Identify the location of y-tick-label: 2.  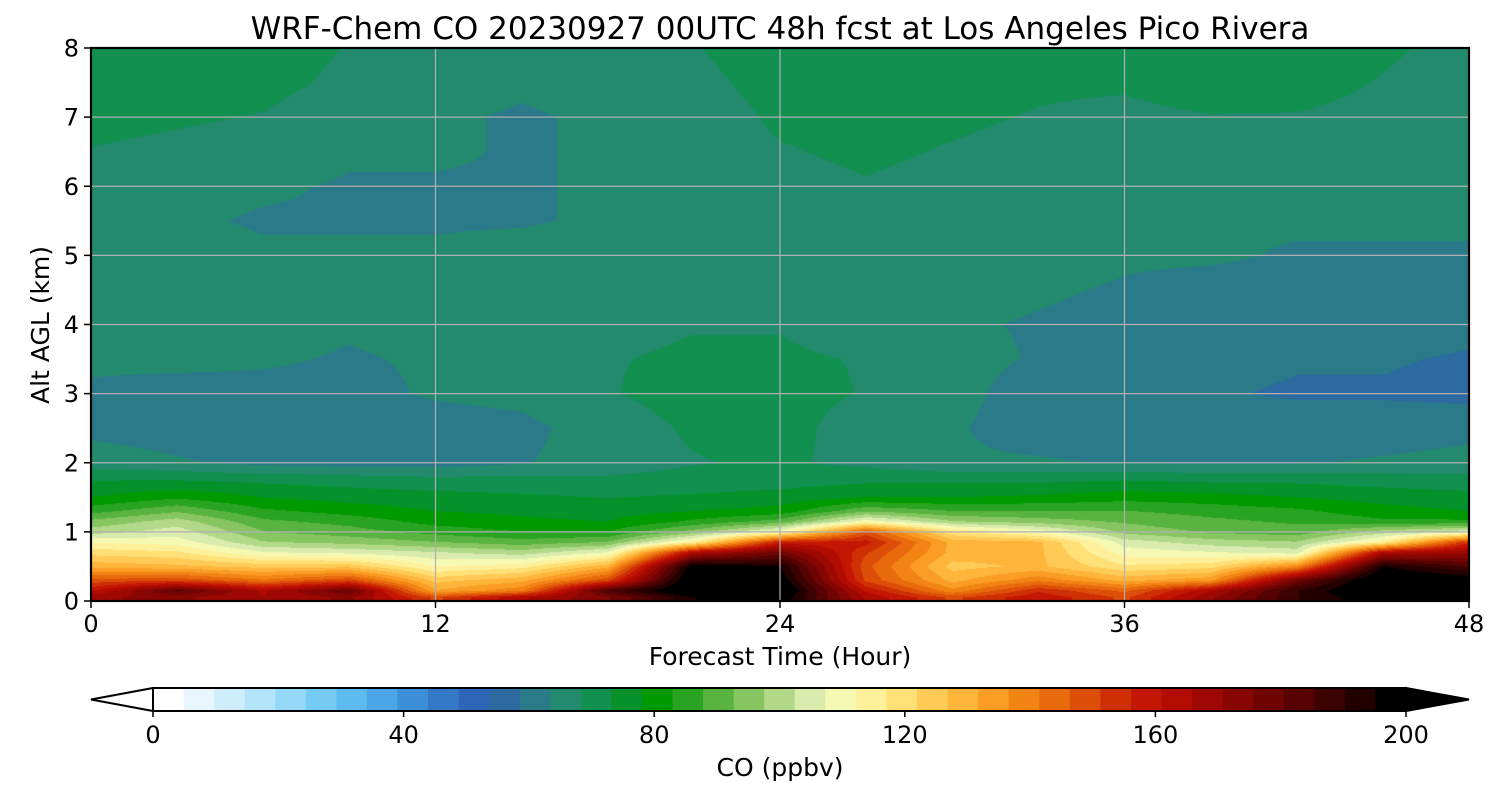
(71, 463).